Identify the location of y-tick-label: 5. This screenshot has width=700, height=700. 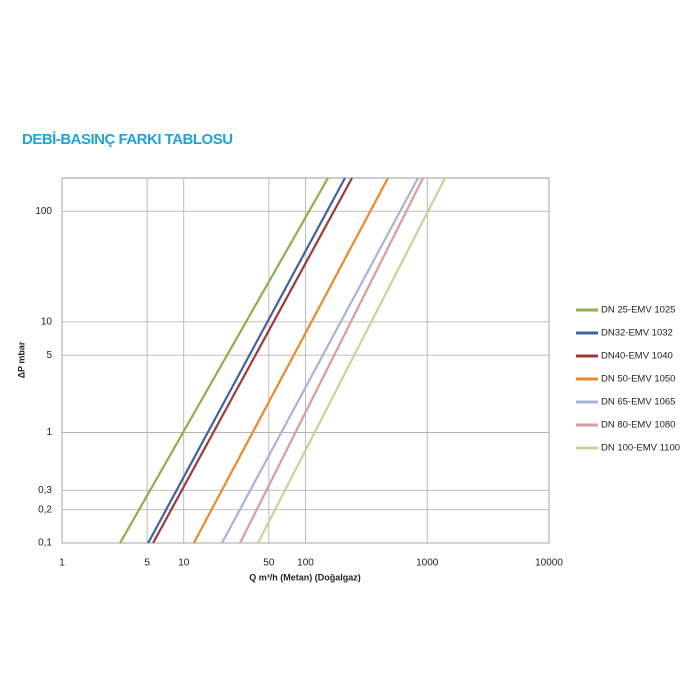
(49, 355).